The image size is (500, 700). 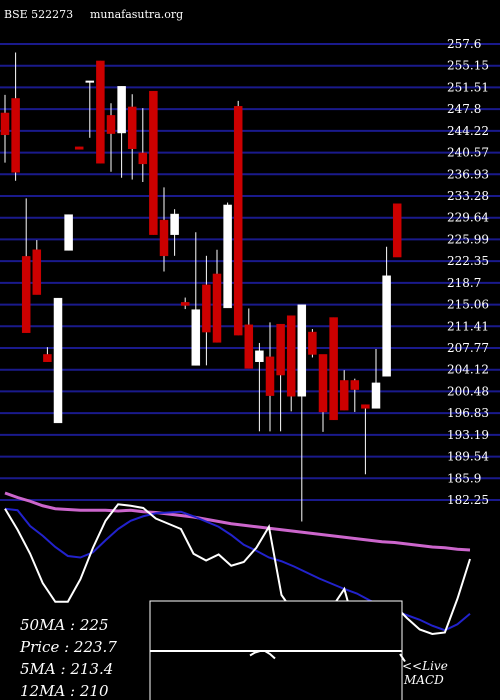 What do you see at coordinates (468, 305) in the screenshot?
I see `y-tick-label: 215.06` at bounding box center [468, 305].